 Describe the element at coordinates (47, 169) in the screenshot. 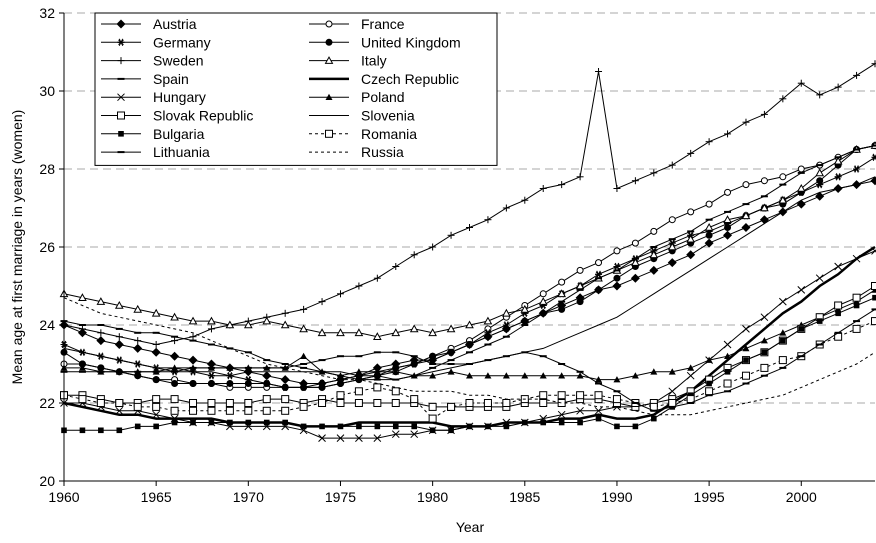

I see `y-tick-label: 28` at that location.